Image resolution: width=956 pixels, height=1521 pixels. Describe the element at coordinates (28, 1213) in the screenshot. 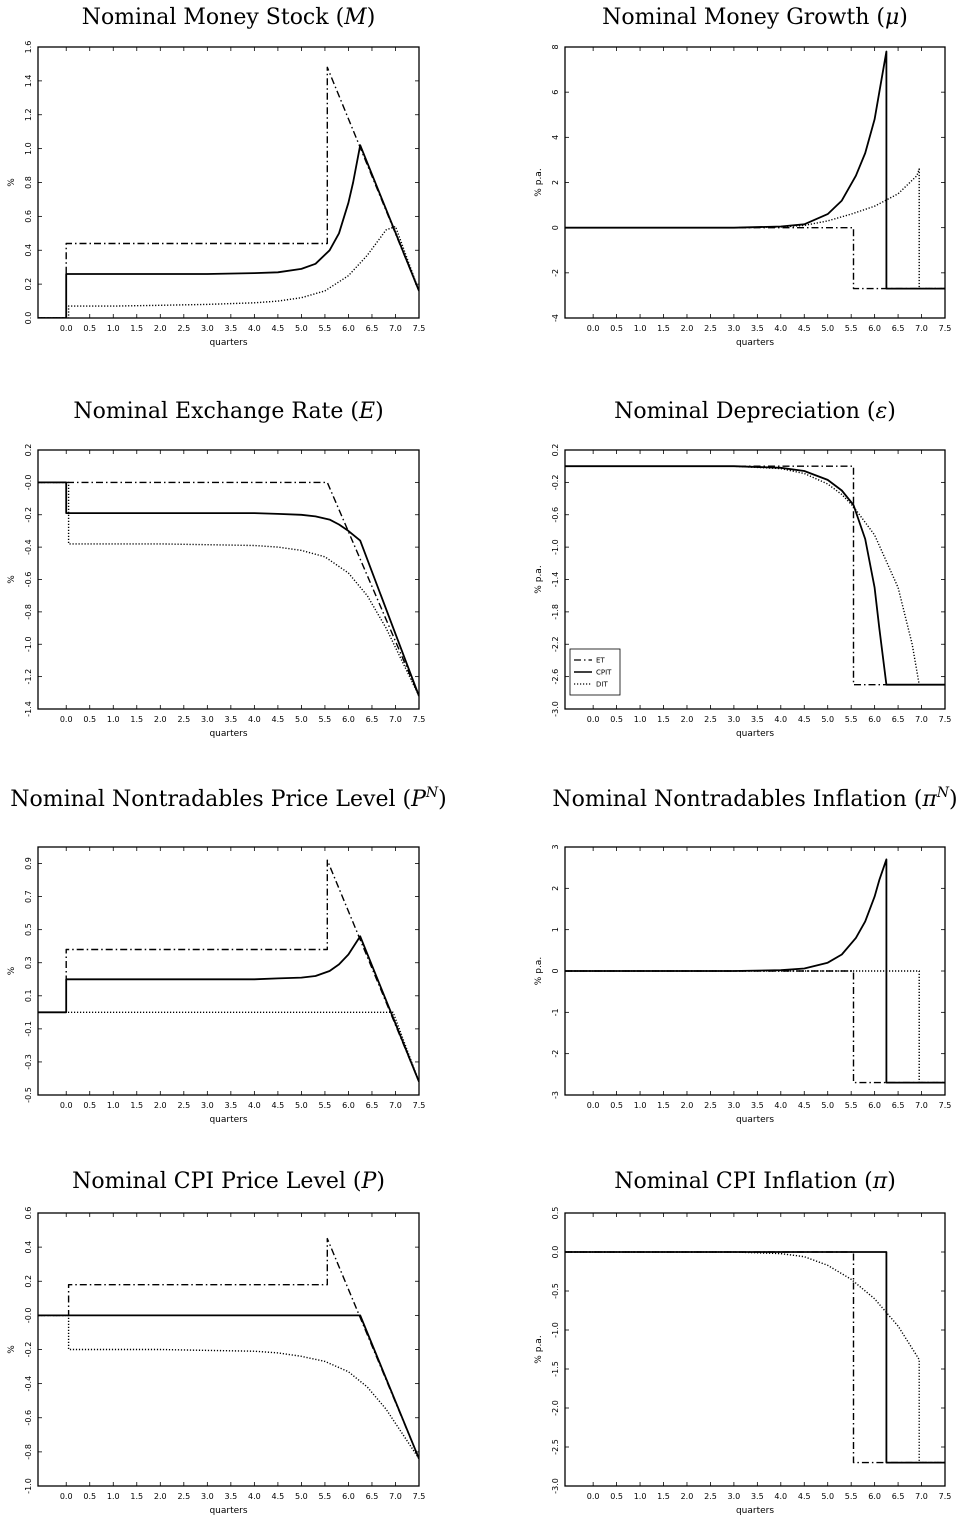

I see `y-tick-label: 0.6` at that location.